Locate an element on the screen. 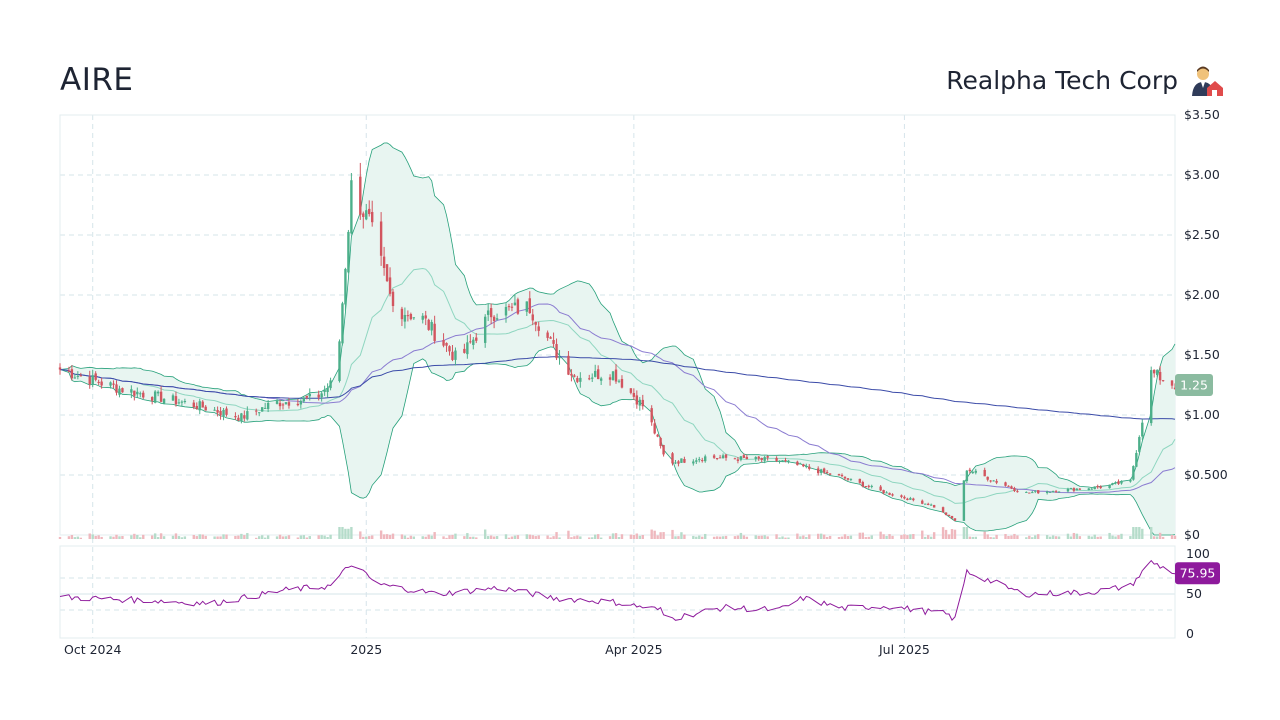 This screenshot has height=720, width=1280. volume-bars is located at coordinates (617, 533).